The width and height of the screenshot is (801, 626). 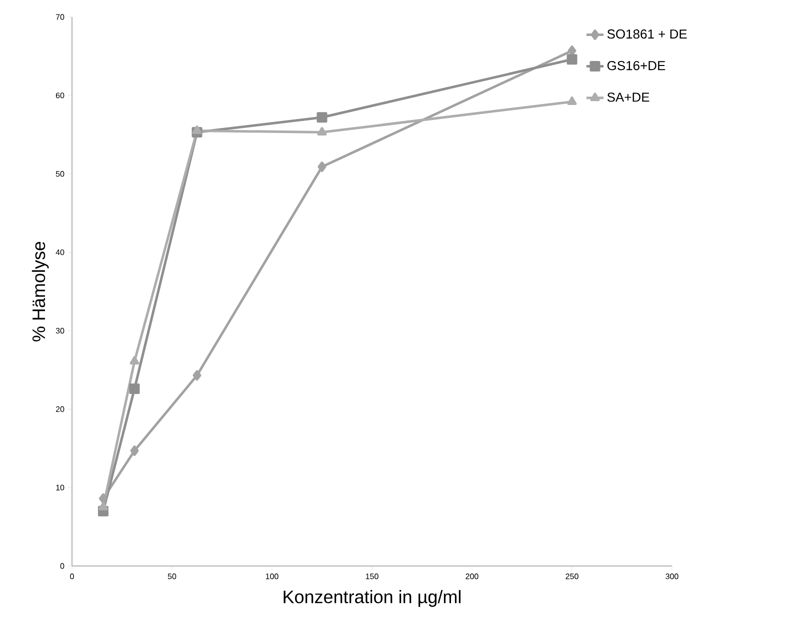 What do you see at coordinates (572, 577) in the screenshot?
I see `x-tick-label: 250` at bounding box center [572, 577].